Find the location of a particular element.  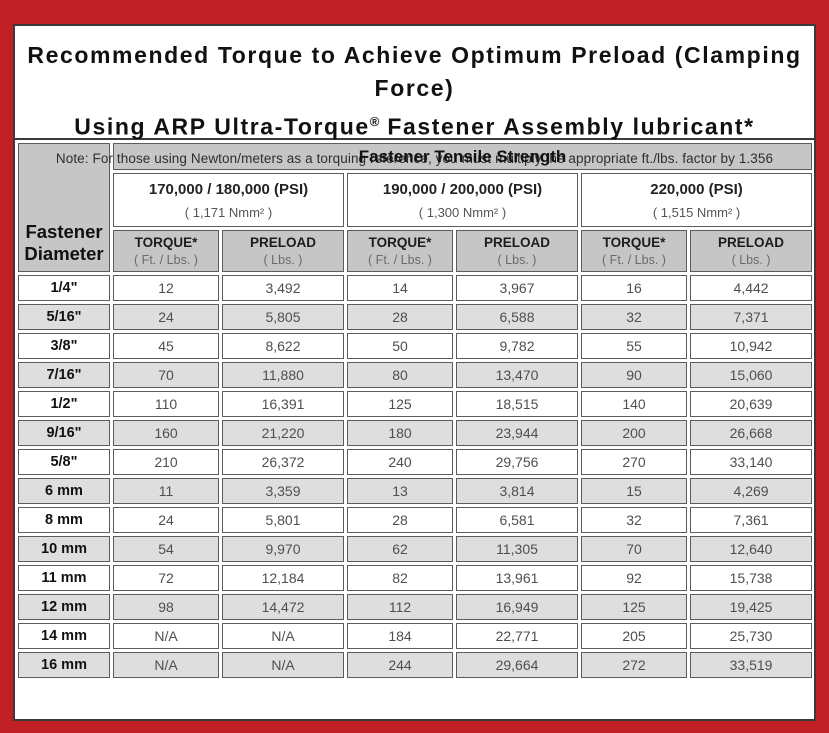

preload-cell: 10,942 is located at coordinates (751, 346).